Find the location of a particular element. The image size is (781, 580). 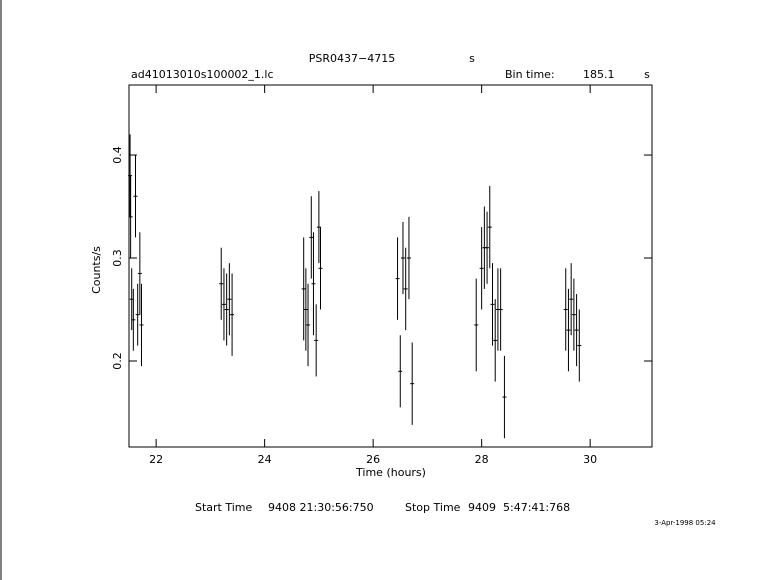

title-unit: s is located at coordinates (472, 58).